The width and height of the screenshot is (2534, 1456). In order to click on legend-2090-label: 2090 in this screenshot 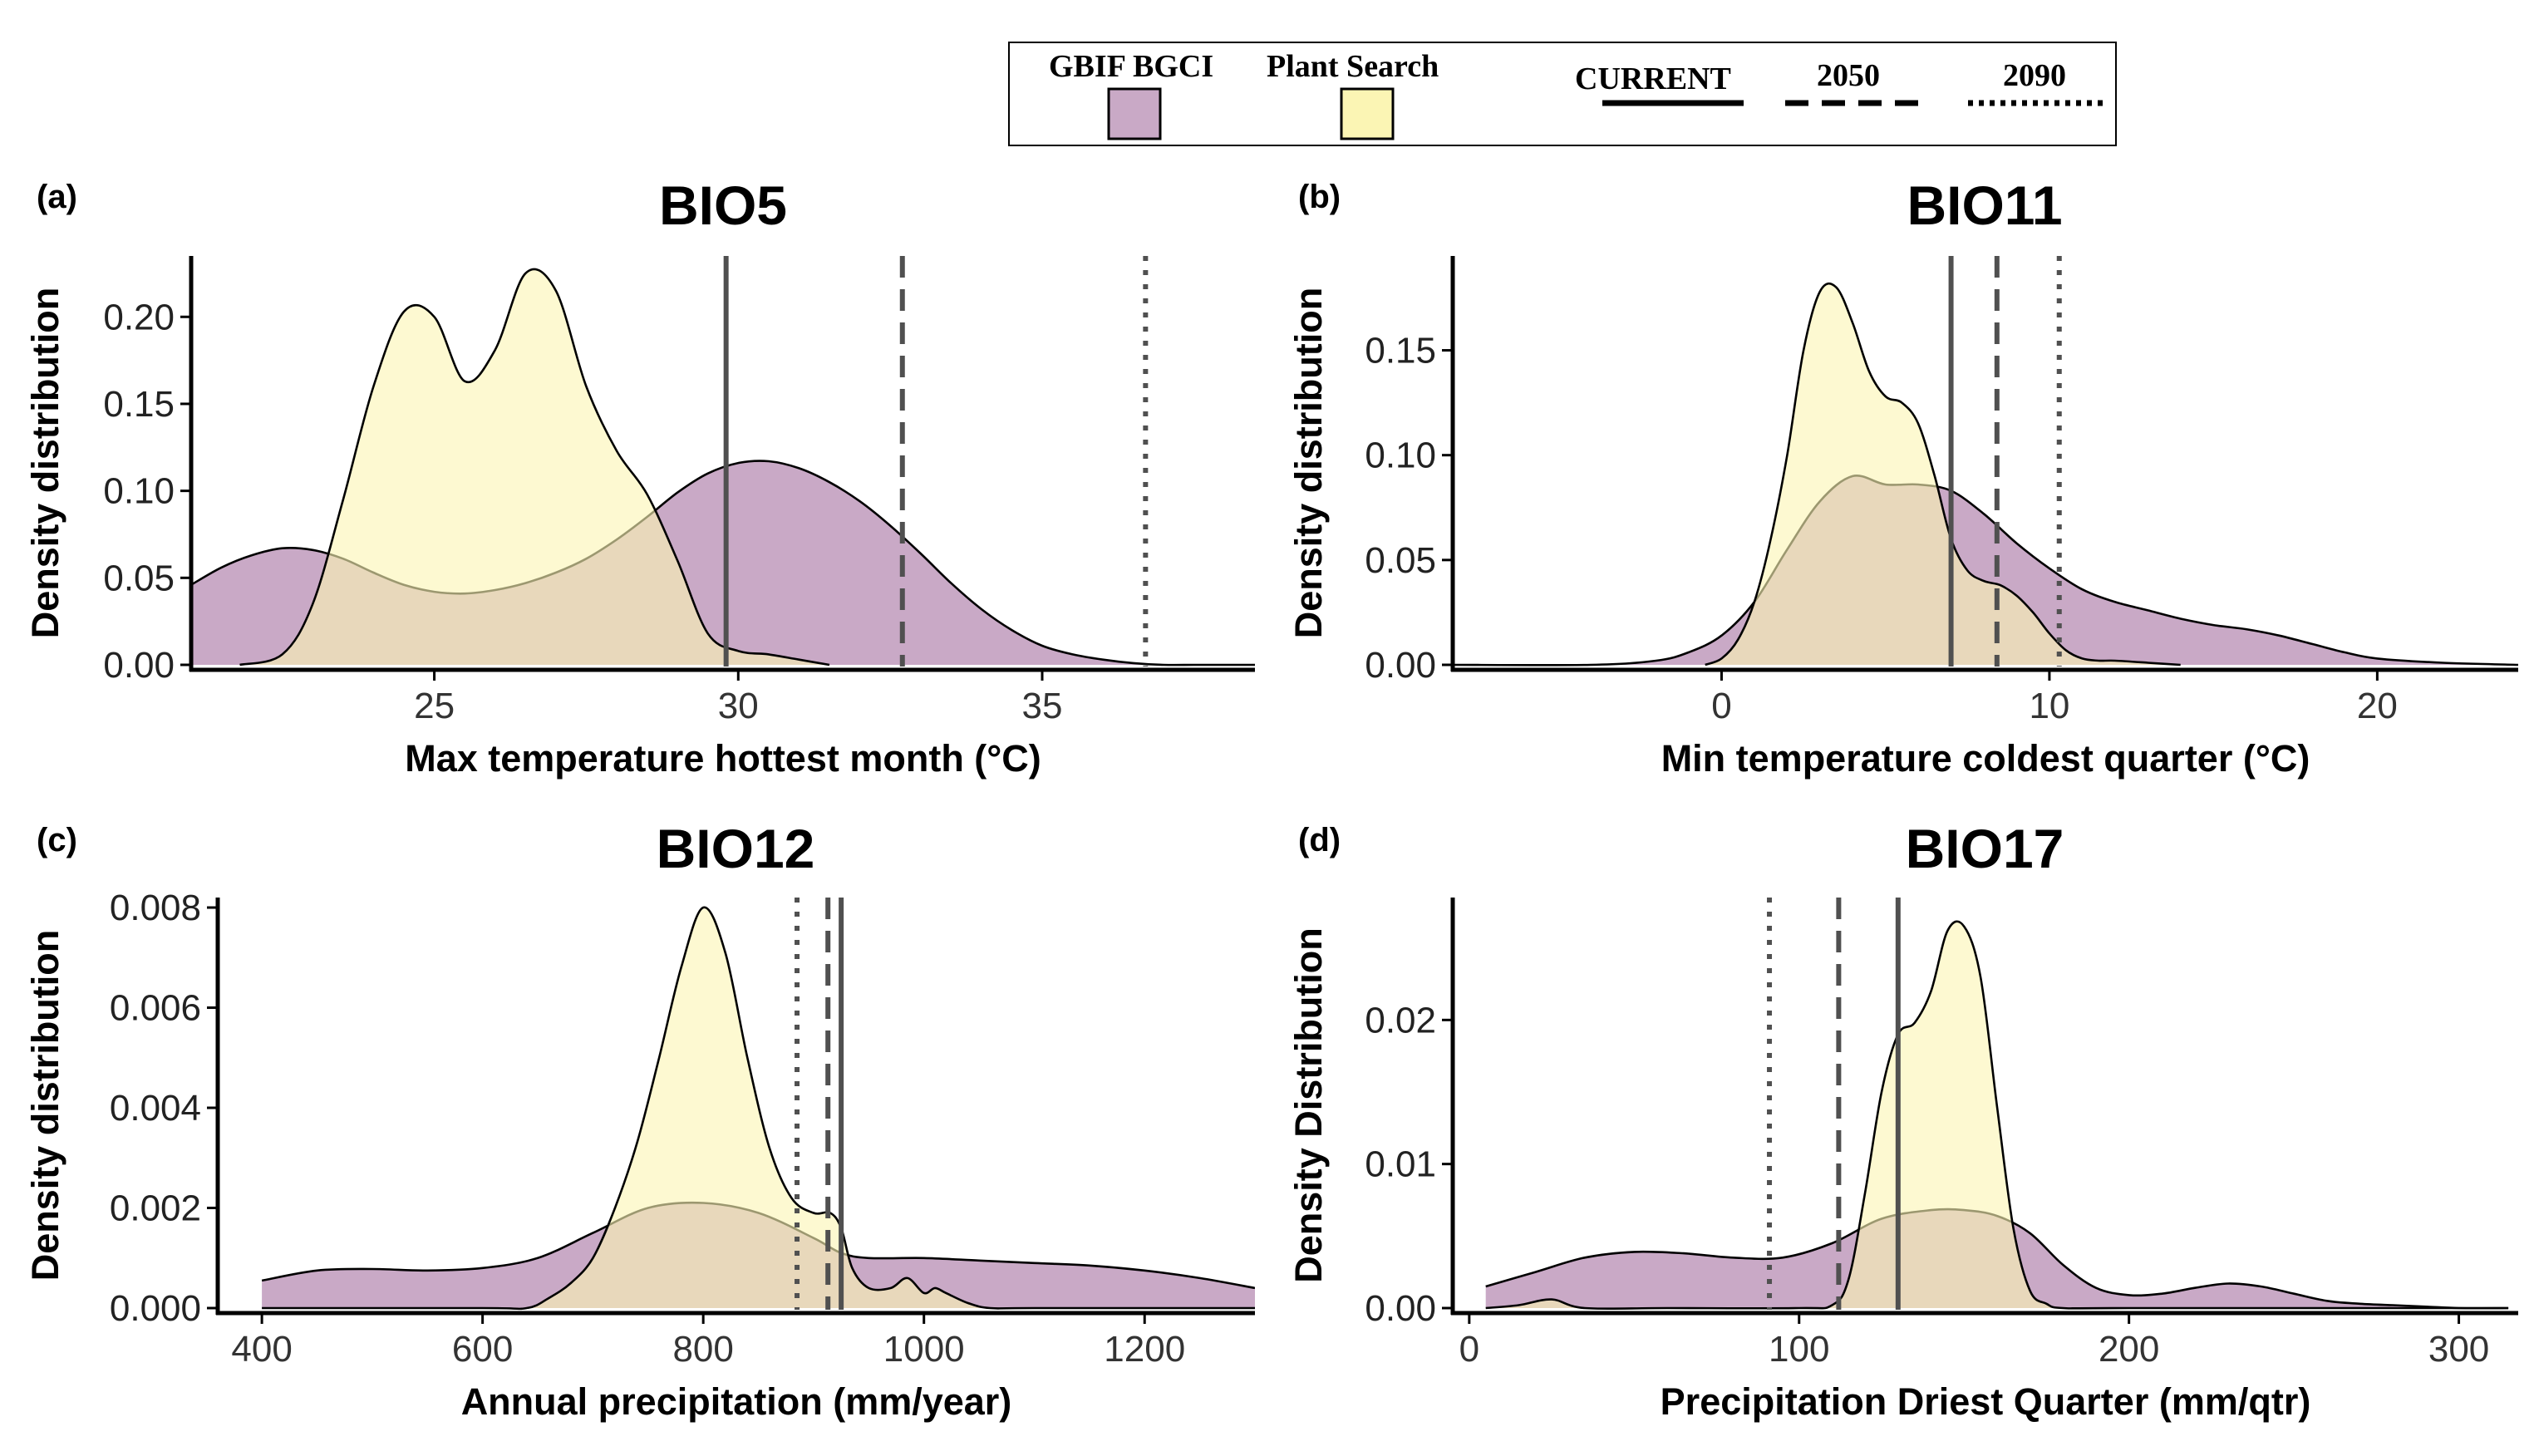, I will do `click(2034, 75)`.